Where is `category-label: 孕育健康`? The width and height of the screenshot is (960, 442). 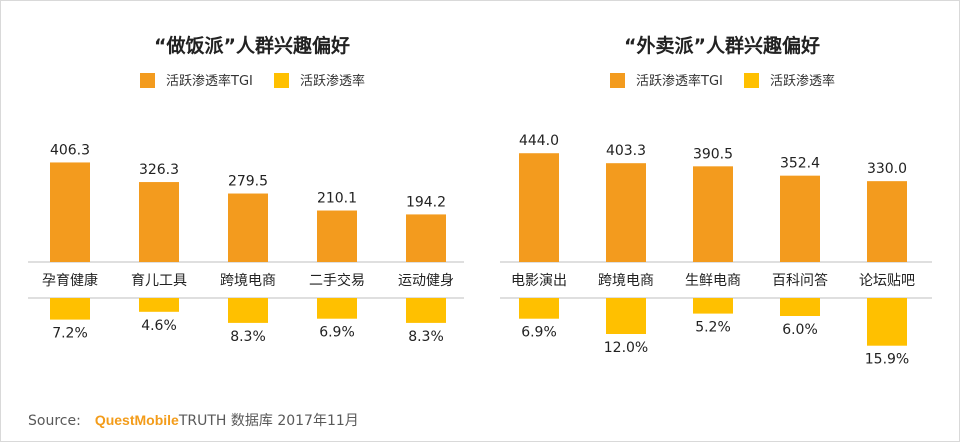 category-label: 孕育健康 is located at coordinates (70, 280).